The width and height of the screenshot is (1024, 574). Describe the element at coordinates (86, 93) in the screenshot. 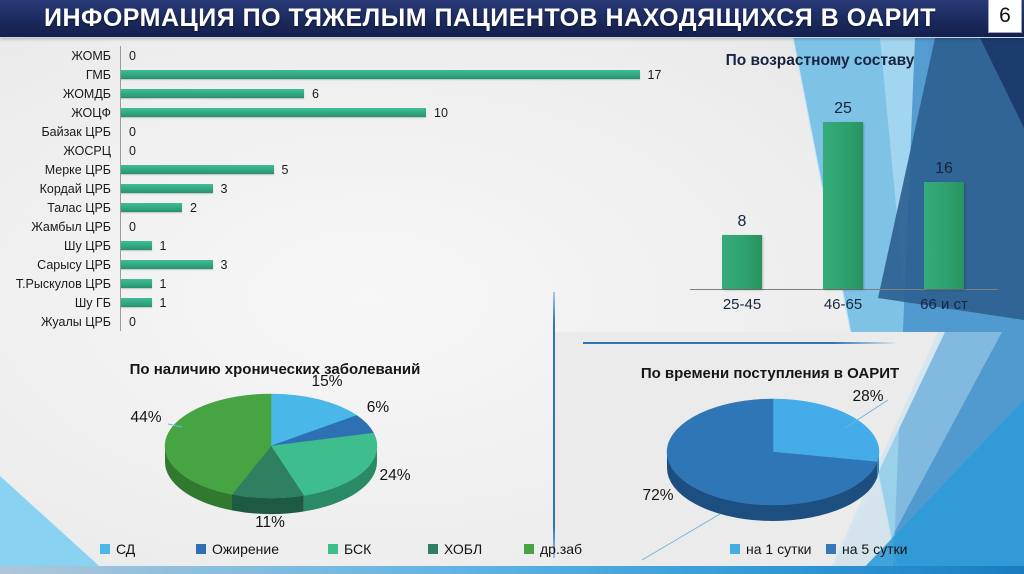

I see `bar-category-label: ЖОМДБ` at that location.